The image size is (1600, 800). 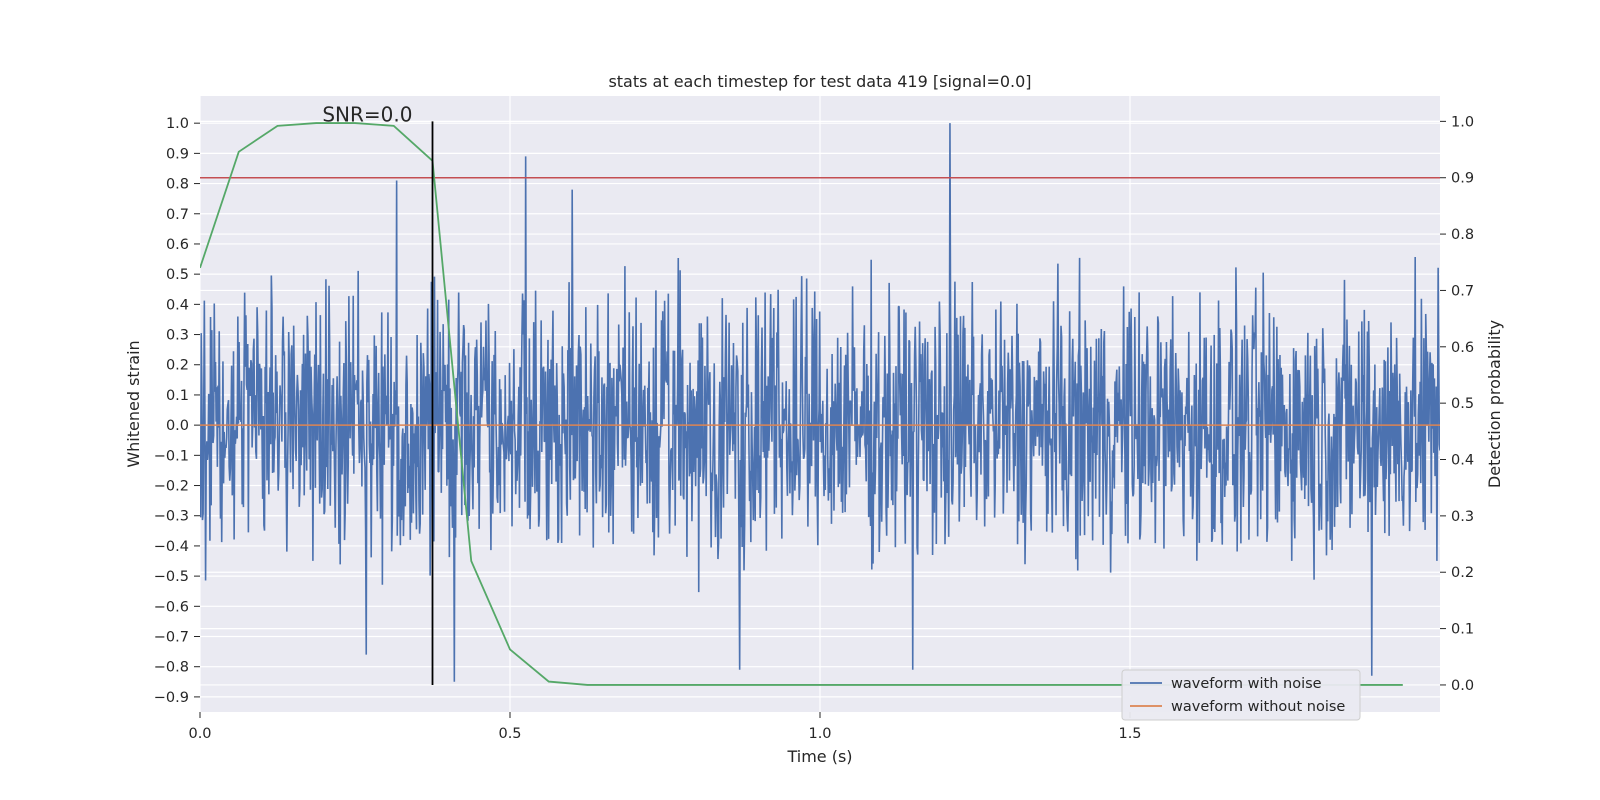 What do you see at coordinates (171, 487) in the screenshot?
I see `y-tick-label: −0.2` at bounding box center [171, 487].